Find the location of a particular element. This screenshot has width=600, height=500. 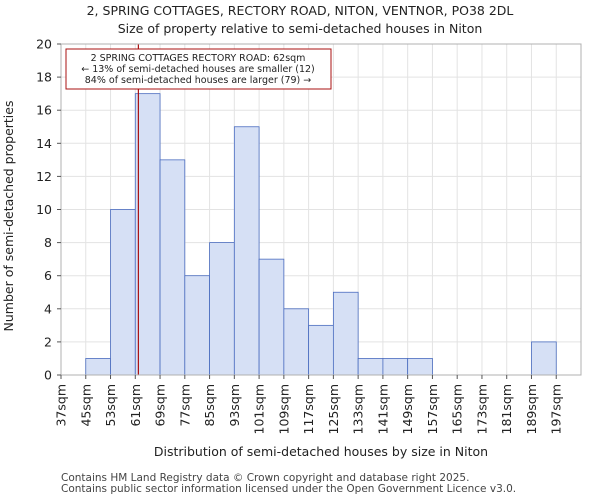

x-tick-label: 141sqm is located at coordinates (382, 409).